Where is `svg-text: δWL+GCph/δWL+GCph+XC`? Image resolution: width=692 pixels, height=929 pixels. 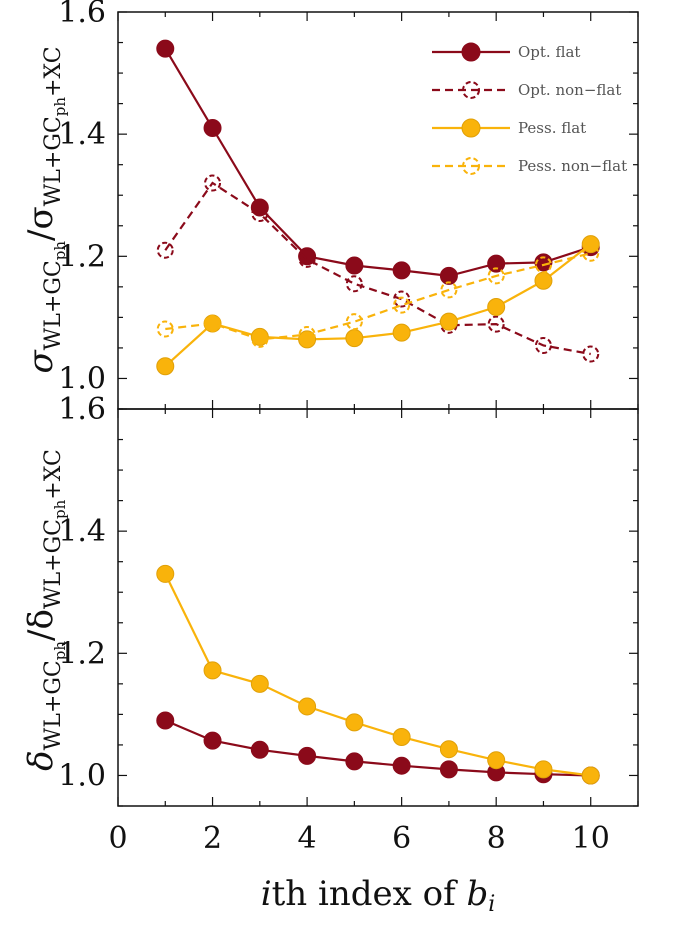 svg-text: δWL+GCph/δWL+GCph+XC is located at coordinates (45, 610).